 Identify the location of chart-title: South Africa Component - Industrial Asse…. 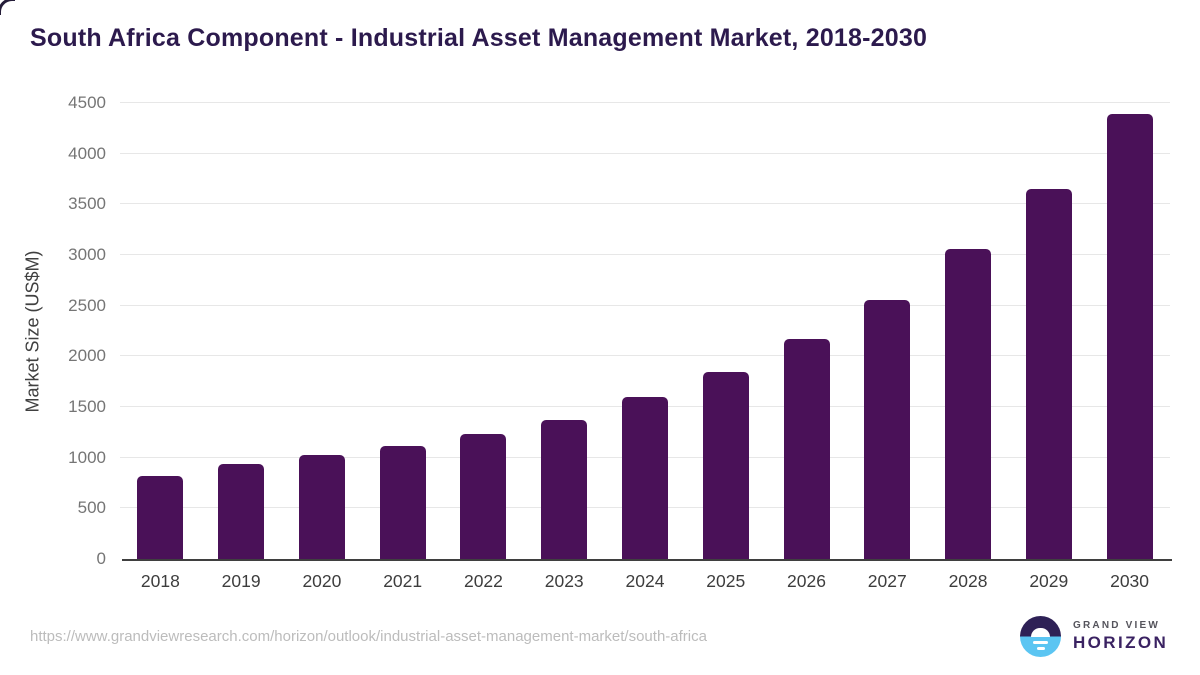
(479, 38).